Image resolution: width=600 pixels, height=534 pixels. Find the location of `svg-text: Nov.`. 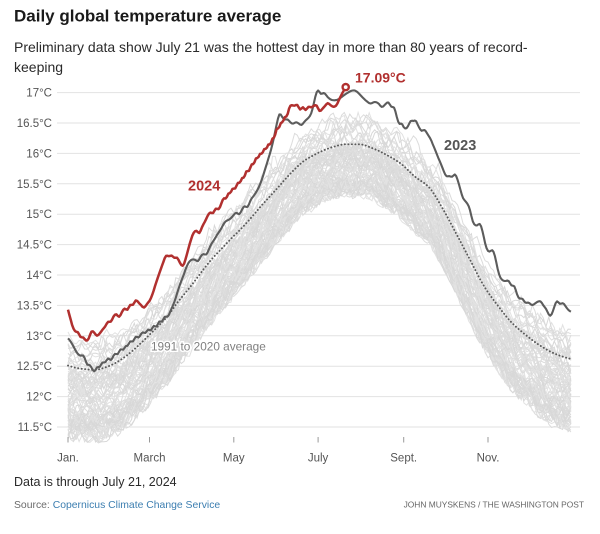

svg-text: Nov. is located at coordinates (488, 459).